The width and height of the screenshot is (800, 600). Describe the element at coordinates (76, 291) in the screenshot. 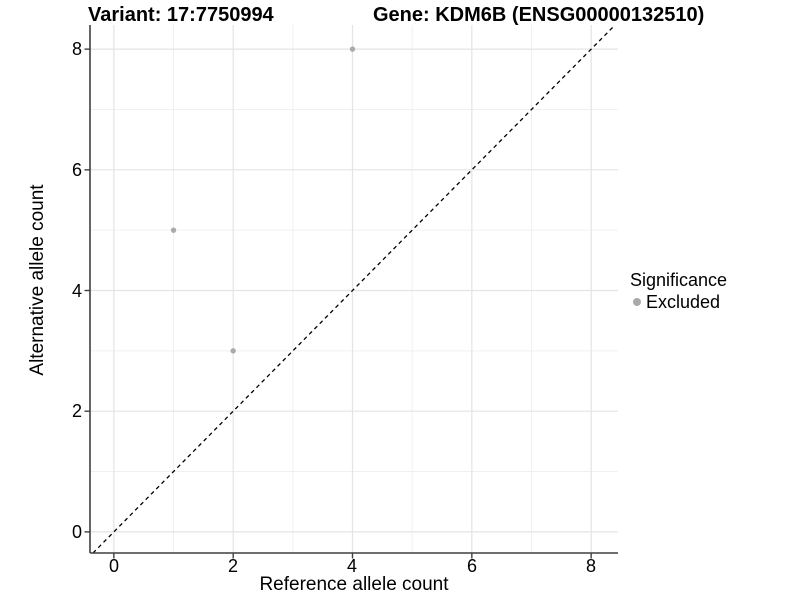

I see `y-tick-label-4: 4` at that location.